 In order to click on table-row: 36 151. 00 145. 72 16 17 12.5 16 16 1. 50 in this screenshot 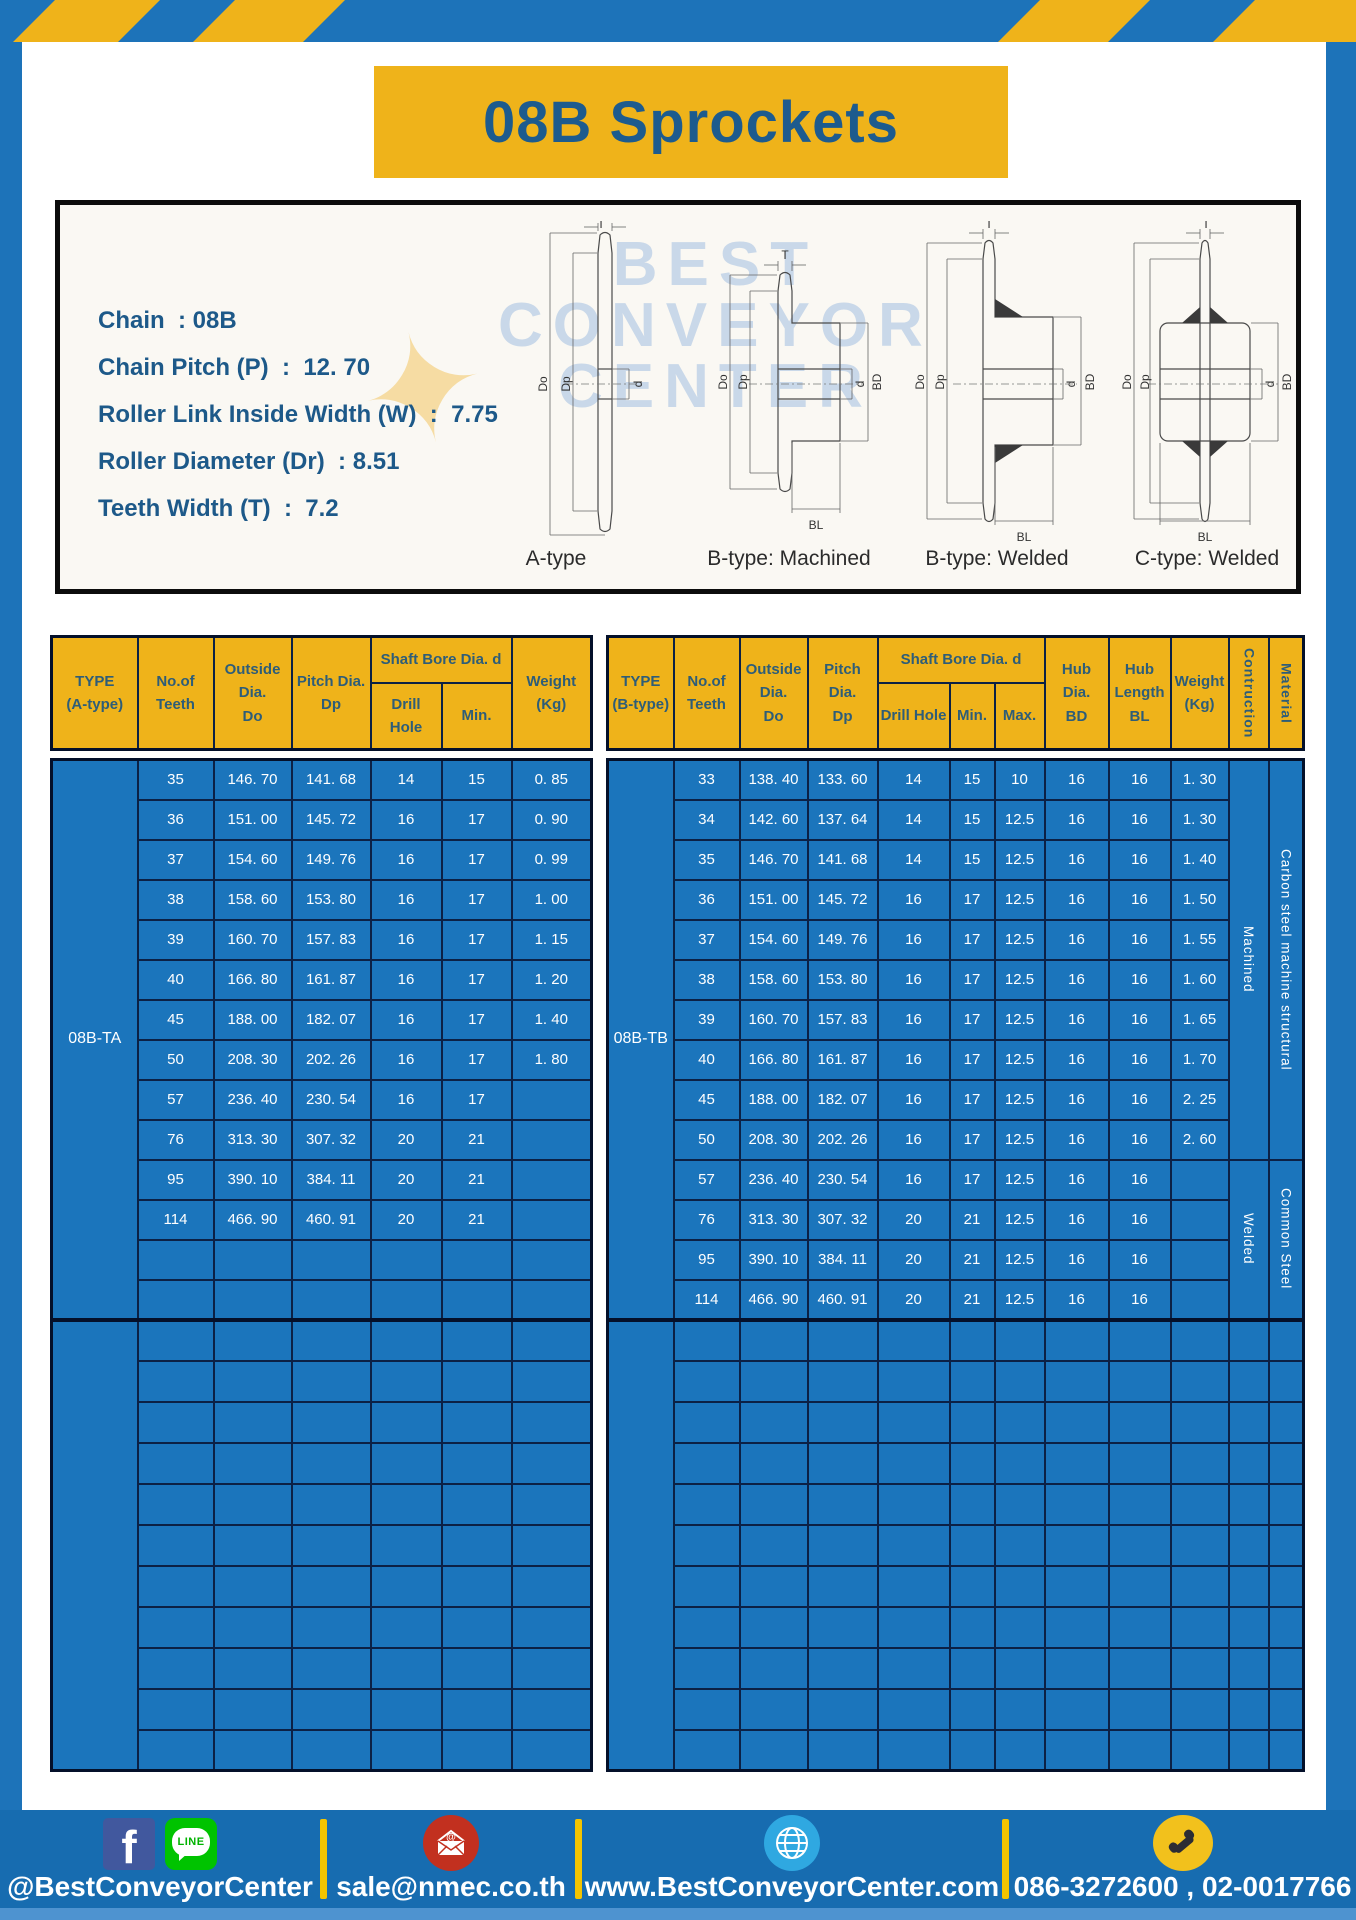, I will do `click(956, 899)`.